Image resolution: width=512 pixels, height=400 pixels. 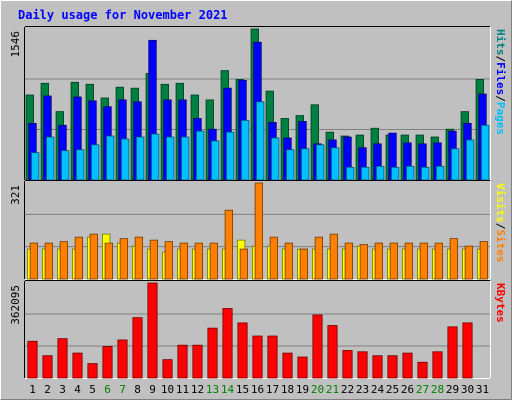 What do you see at coordinates (500, 42) in the screenshot?
I see `legend-hits: Hits` at bounding box center [500, 42].